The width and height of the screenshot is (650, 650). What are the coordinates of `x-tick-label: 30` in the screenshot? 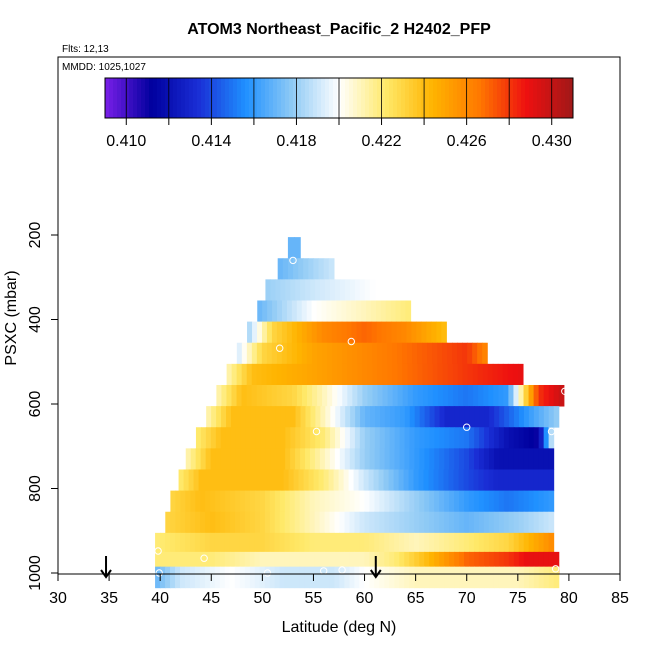 It's located at (58, 598).